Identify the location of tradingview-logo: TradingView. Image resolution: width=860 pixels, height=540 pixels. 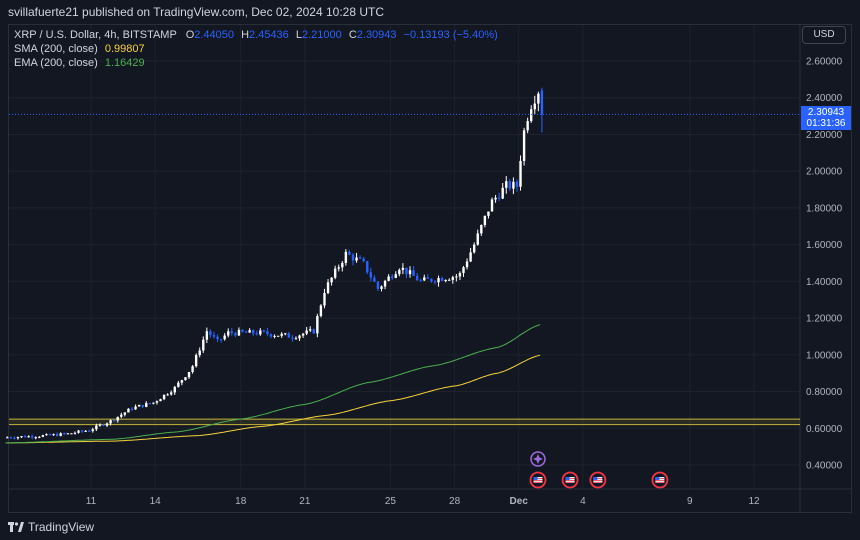
(51, 527).